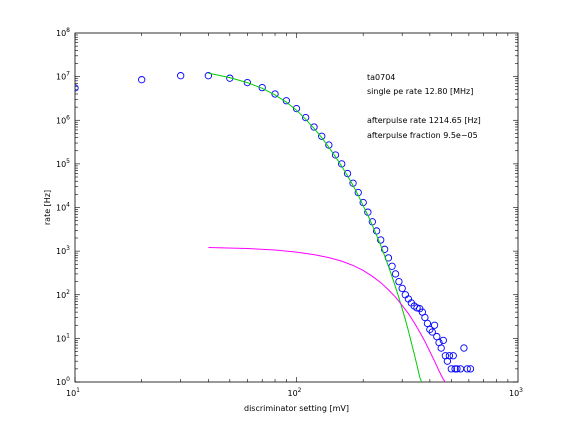  What do you see at coordinates (63, 381) in the screenshot?
I see `y-tick-label: 10⁰` at bounding box center [63, 381].